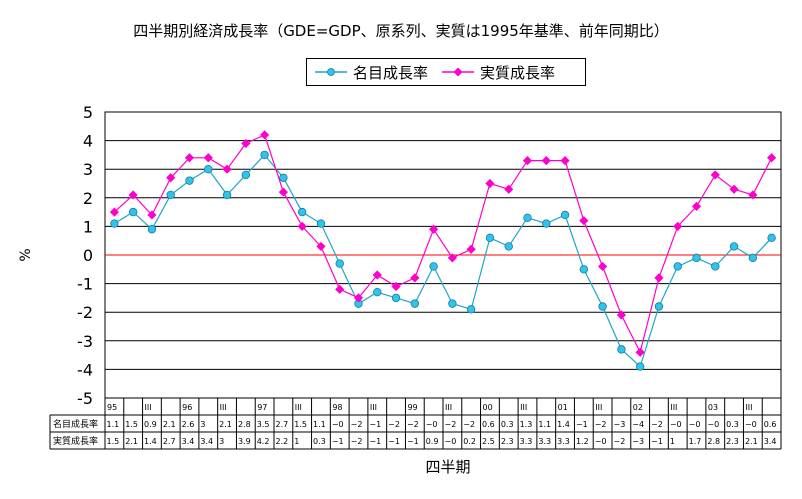 The width and height of the screenshot is (802, 499). Describe the element at coordinates (244, 424) in the screenshot. I see `table-value: 2.8` at that location.